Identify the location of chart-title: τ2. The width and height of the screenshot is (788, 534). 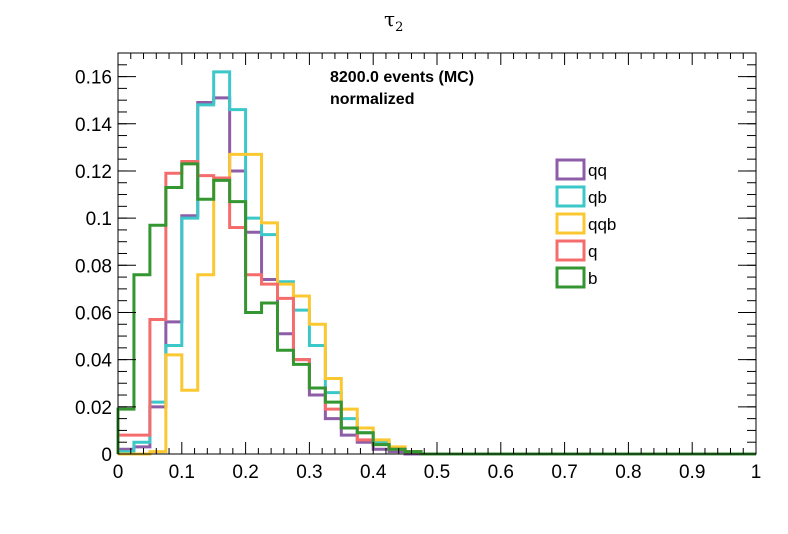
(393, 21).